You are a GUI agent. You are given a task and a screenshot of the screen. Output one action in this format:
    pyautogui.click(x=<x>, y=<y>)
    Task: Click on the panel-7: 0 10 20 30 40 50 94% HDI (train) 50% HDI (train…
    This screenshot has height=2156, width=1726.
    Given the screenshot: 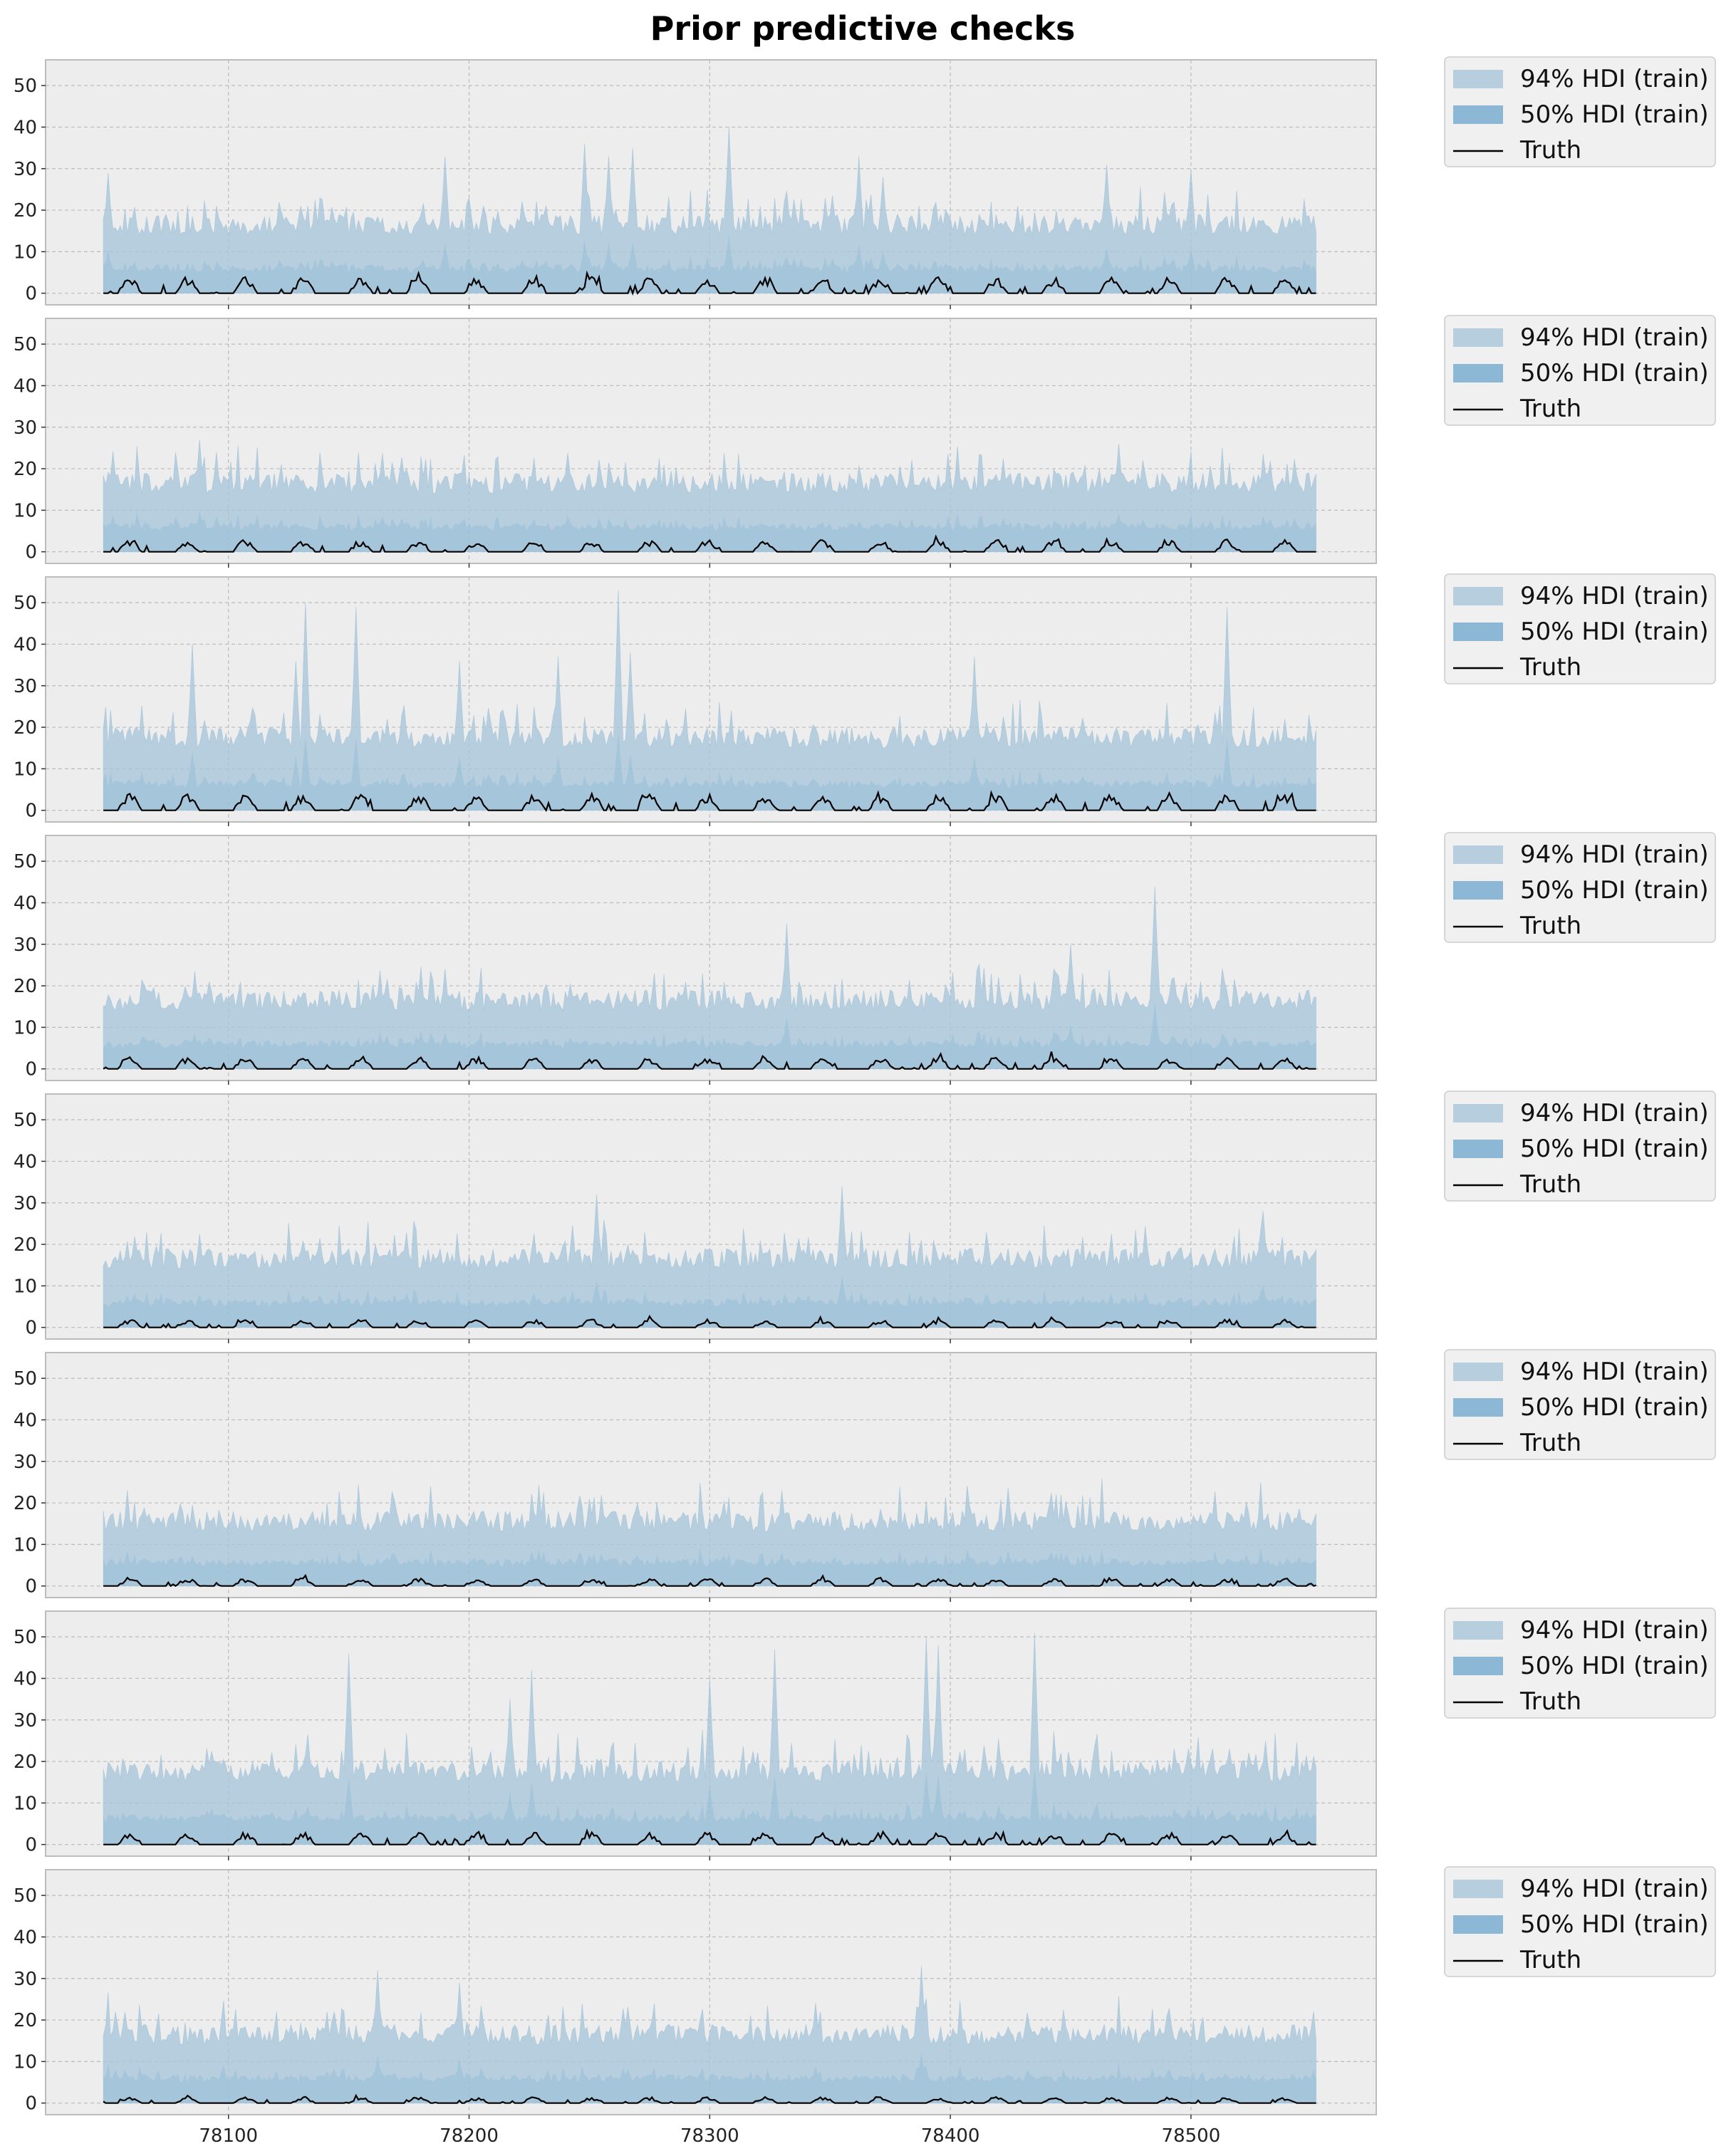 What is the action you would take?
    pyautogui.click(x=865, y=1734)
    